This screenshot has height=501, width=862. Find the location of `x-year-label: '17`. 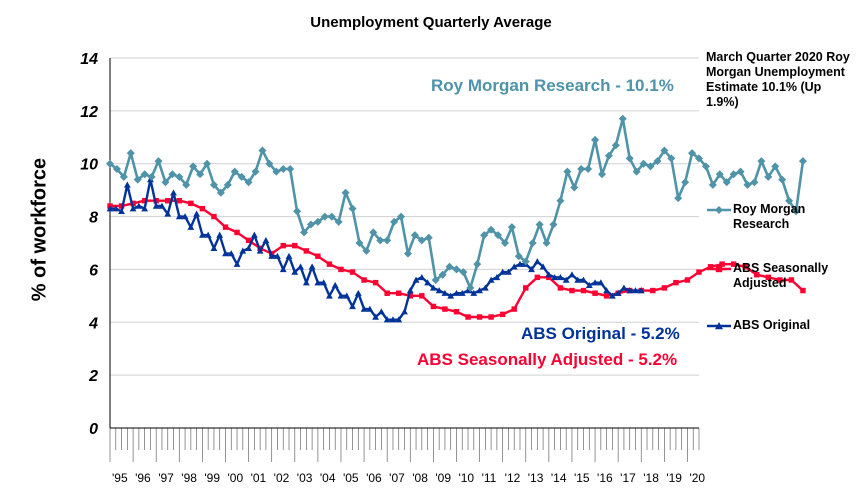

x-year-label: '17 is located at coordinates (628, 478).